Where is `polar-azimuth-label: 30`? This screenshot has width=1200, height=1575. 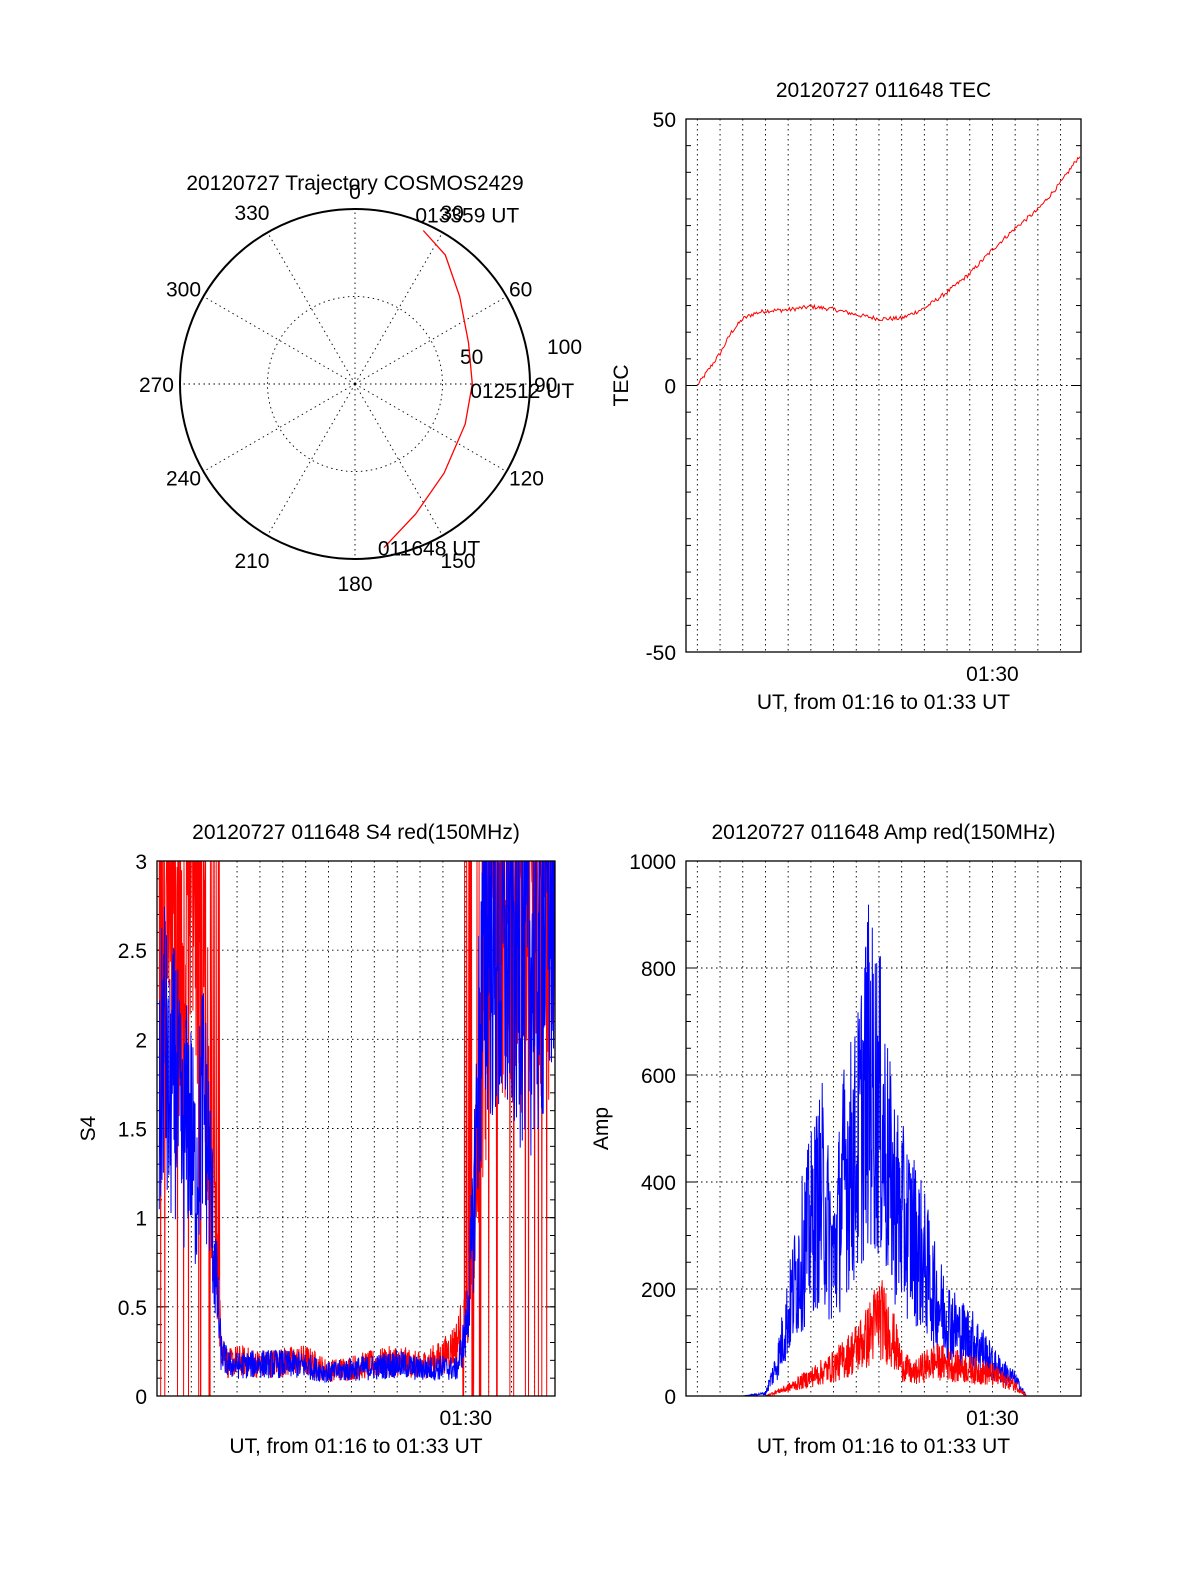
polar-azimuth-label: 30 is located at coordinates (452, 213).